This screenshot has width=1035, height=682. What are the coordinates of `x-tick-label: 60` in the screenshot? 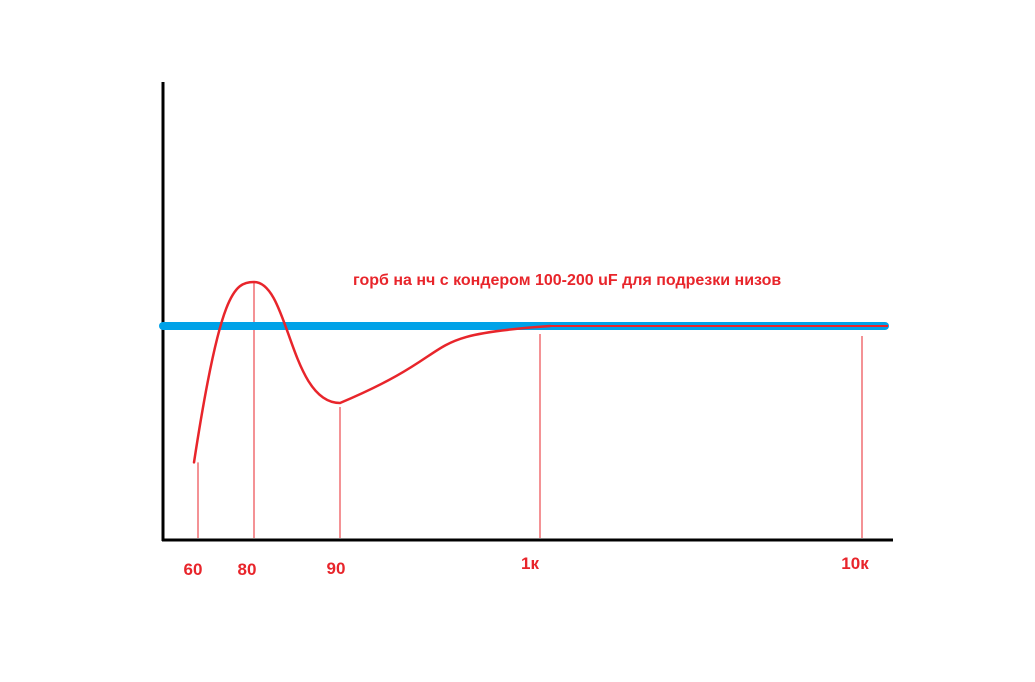 It's located at (193, 569).